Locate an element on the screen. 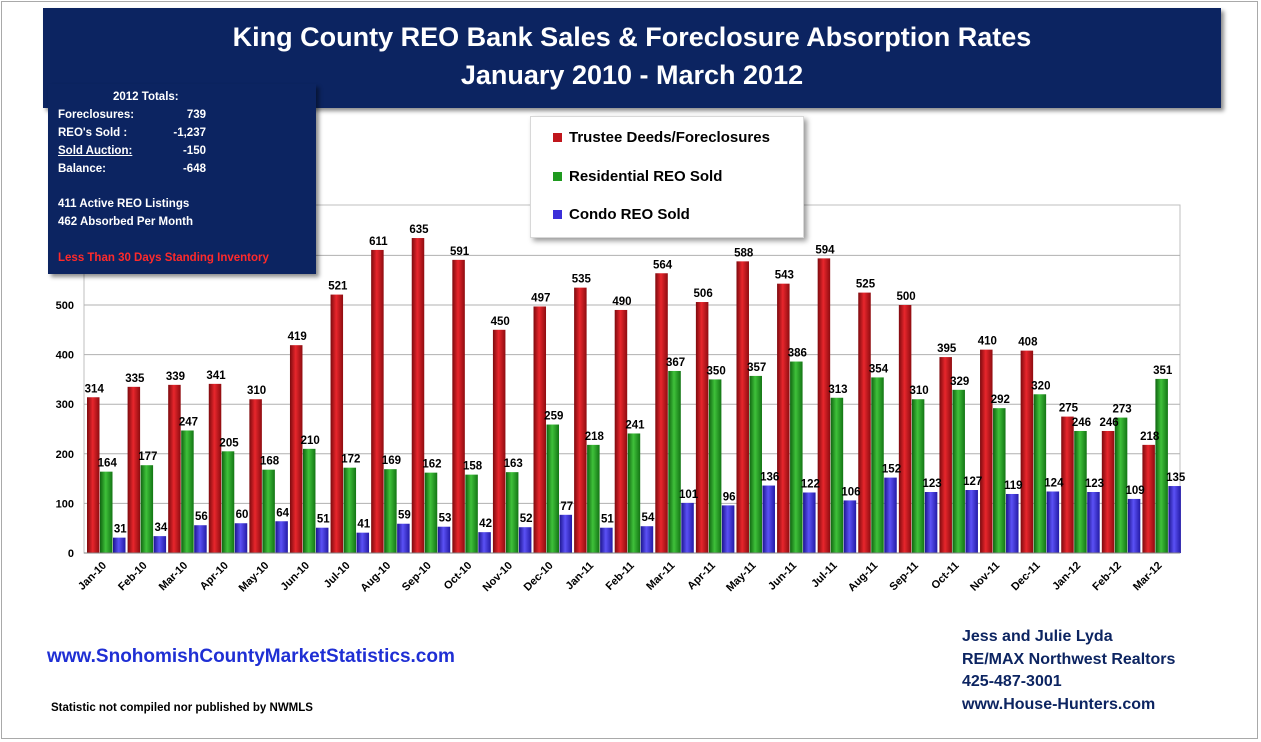 The height and width of the screenshot is (742, 1261). data-label: 172 is located at coordinates (350, 460).